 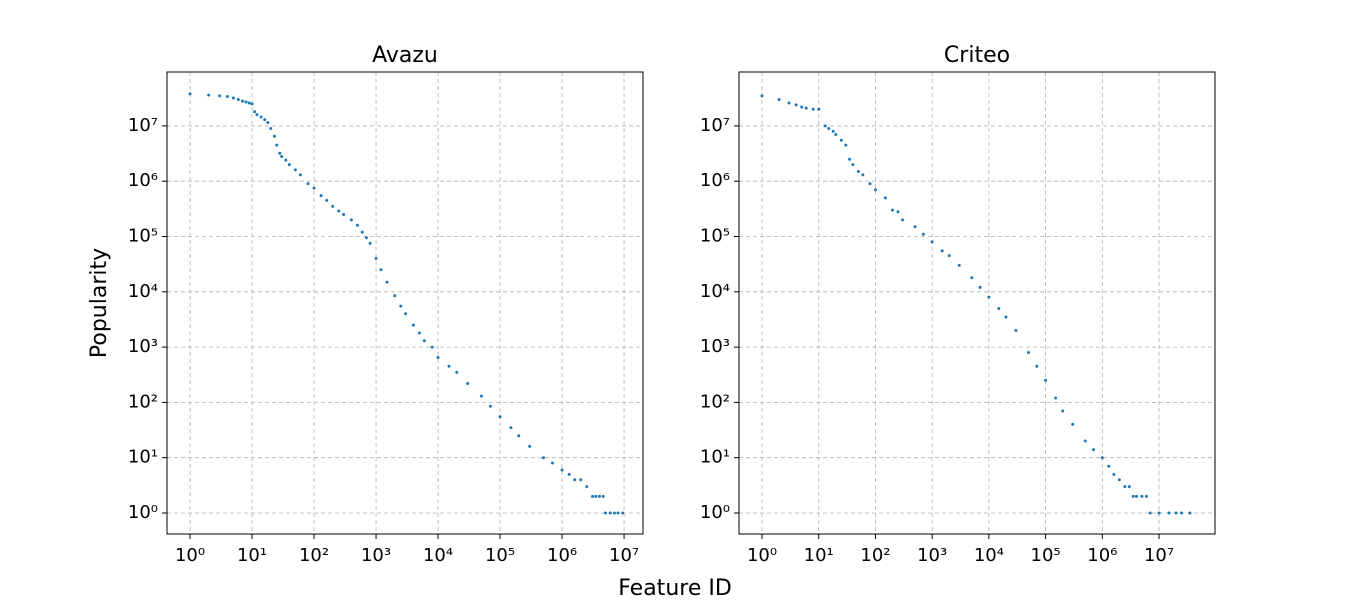 I want to click on x-axis-label: Feature ID, so click(x=675, y=588).